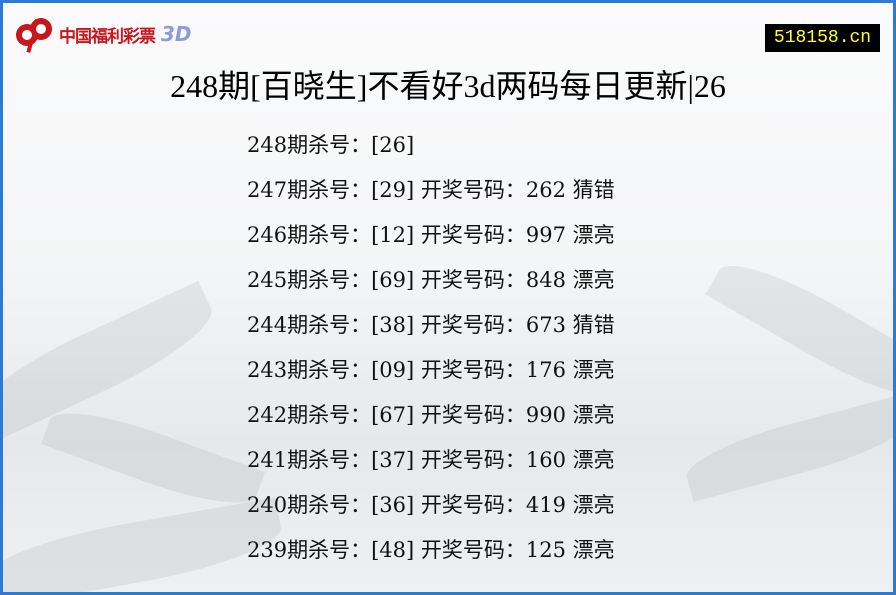  I want to click on list-item: 243期杀号：[09] 开奖号码：176 漂亮, so click(431, 377).